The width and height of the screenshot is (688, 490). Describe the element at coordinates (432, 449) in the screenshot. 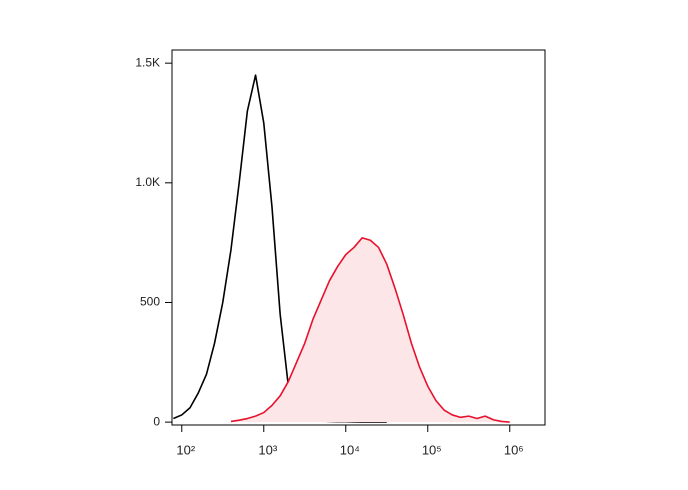

I see `x-tick-label: 10⁵` at that location.